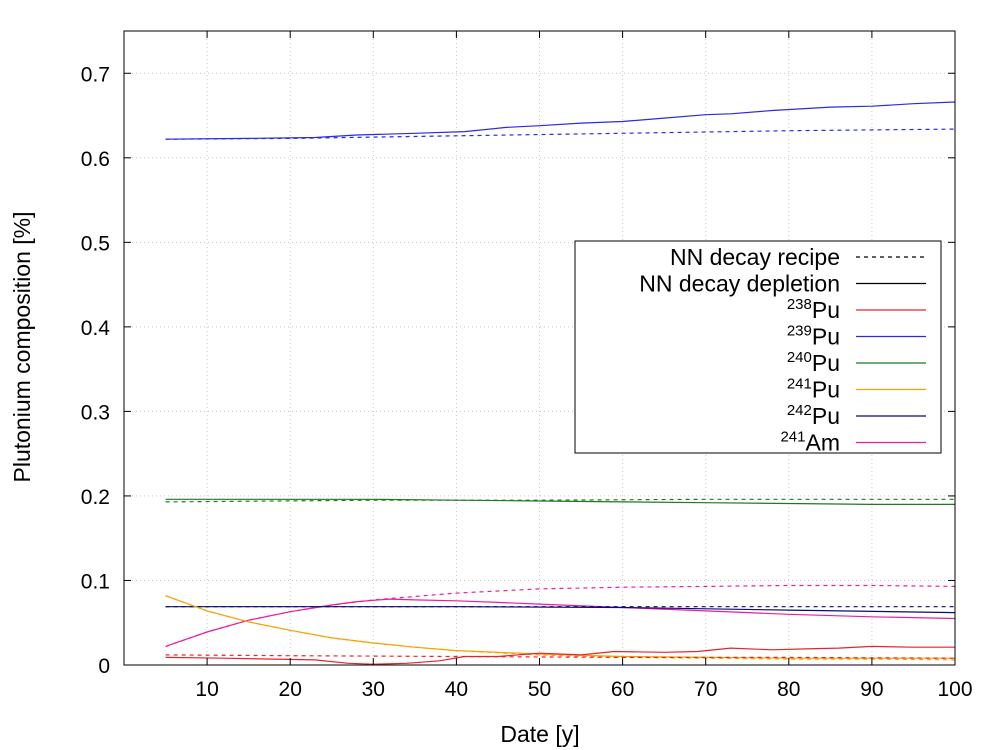  What do you see at coordinates (95, 412) in the screenshot?
I see `y-tick-label: 0.3` at bounding box center [95, 412].